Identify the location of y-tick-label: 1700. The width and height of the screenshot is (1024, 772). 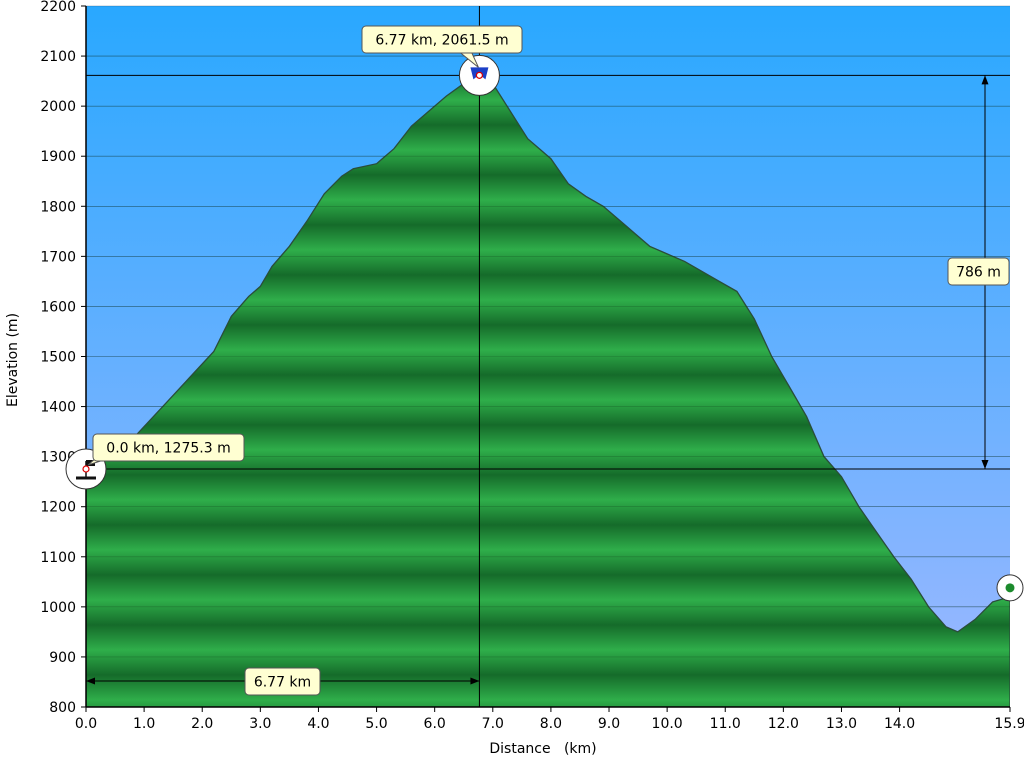
(58, 257).